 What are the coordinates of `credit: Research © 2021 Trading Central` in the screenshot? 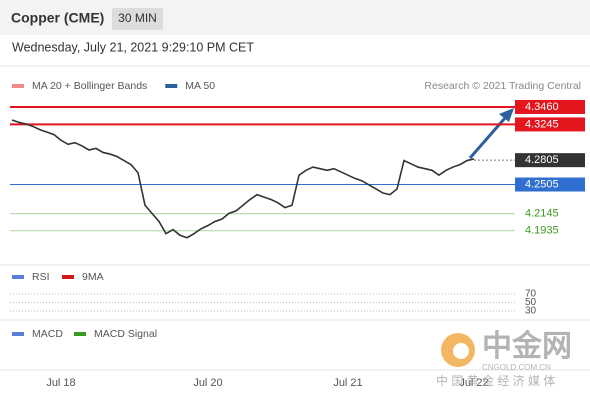 It's located at (502, 86).